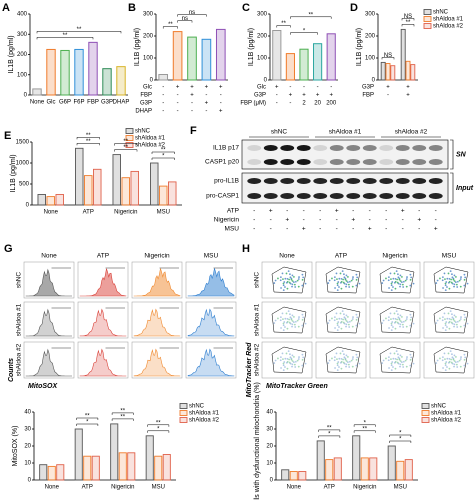 The width and height of the screenshot is (476, 500). I want to click on y-tick-label: 200, so click(148, 37).